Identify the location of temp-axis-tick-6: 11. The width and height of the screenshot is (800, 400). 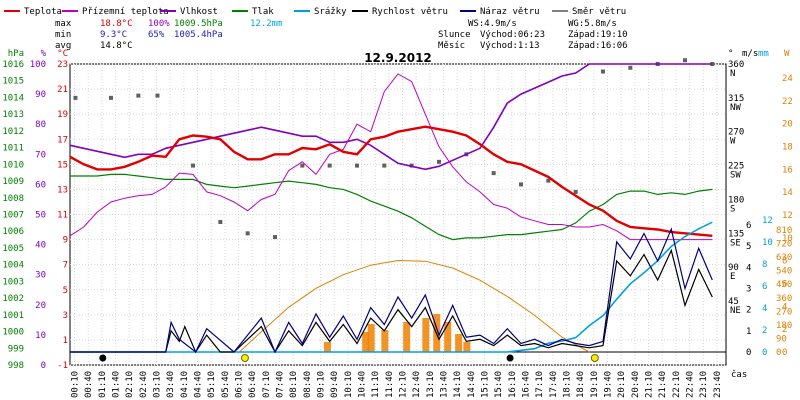
(62, 216).